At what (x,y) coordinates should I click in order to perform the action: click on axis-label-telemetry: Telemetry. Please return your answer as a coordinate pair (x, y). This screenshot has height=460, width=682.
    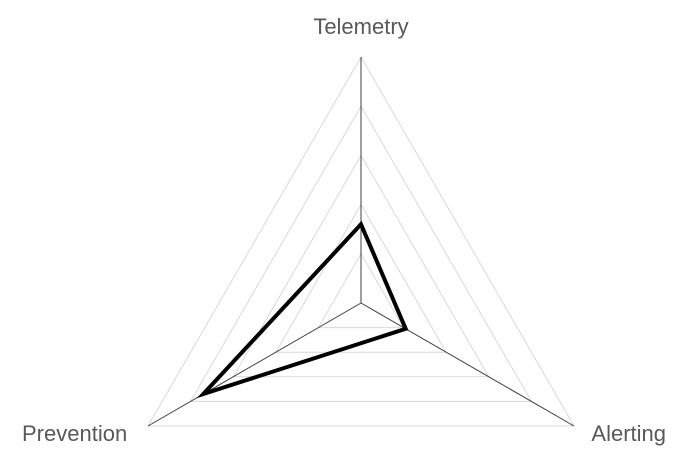
    Looking at the image, I should click on (360, 26).